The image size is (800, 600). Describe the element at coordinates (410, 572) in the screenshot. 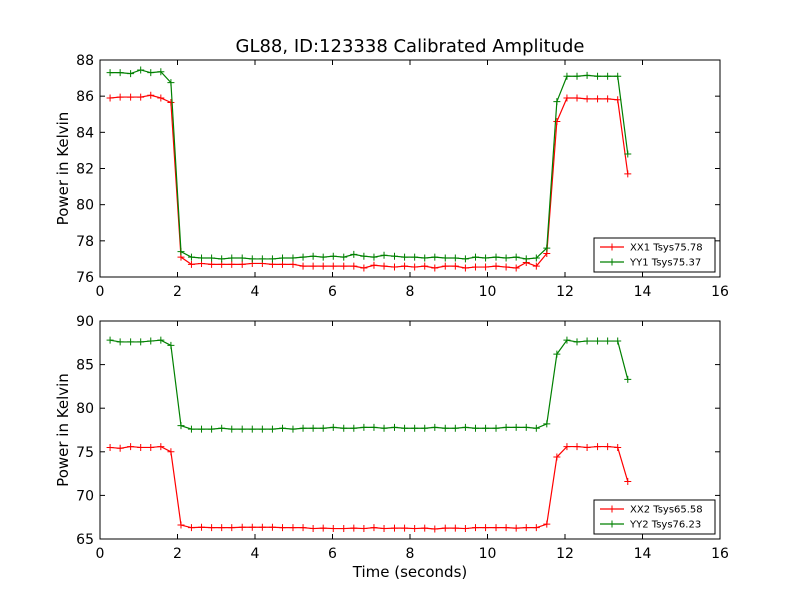

I see `x-axis-label: Time (seconds)` at that location.